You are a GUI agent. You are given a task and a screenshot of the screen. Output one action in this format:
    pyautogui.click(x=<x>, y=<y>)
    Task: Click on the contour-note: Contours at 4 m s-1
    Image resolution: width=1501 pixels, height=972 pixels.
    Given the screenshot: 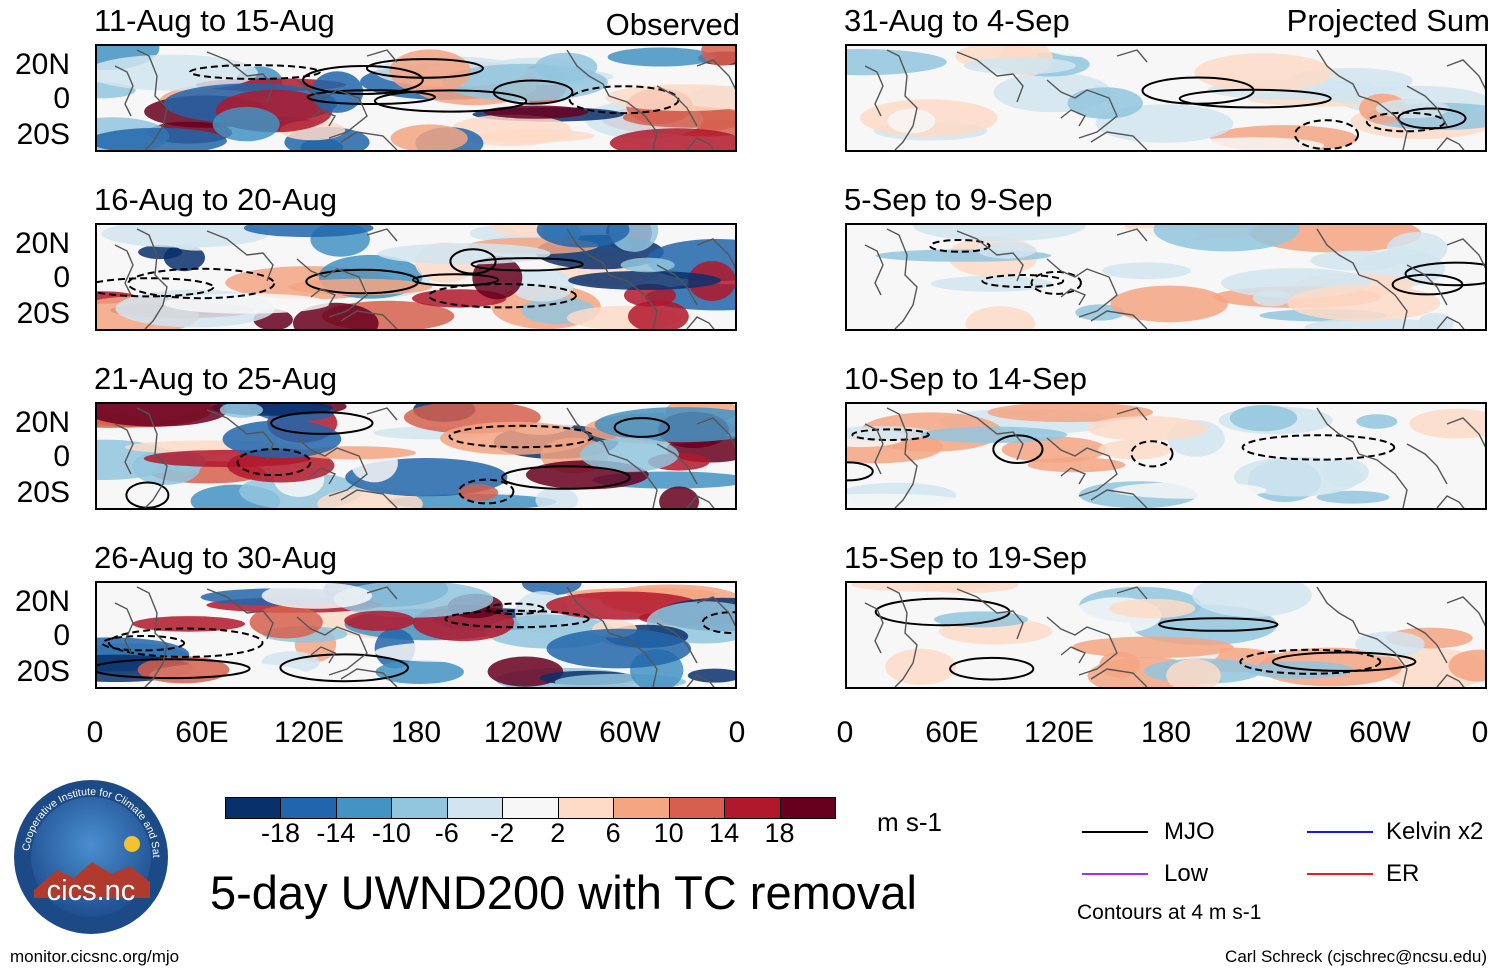 What is the action you would take?
    pyautogui.click(x=1169, y=912)
    